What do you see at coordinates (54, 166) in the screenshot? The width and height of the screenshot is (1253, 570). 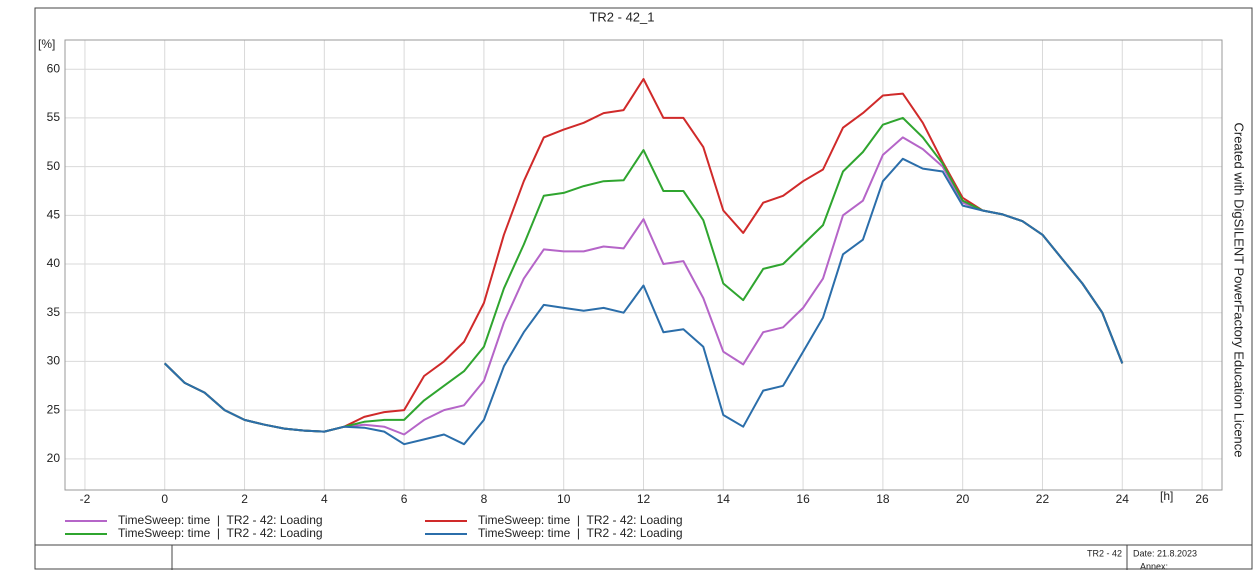 I see `y-tick-label: 50` at bounding box center [54, 166].